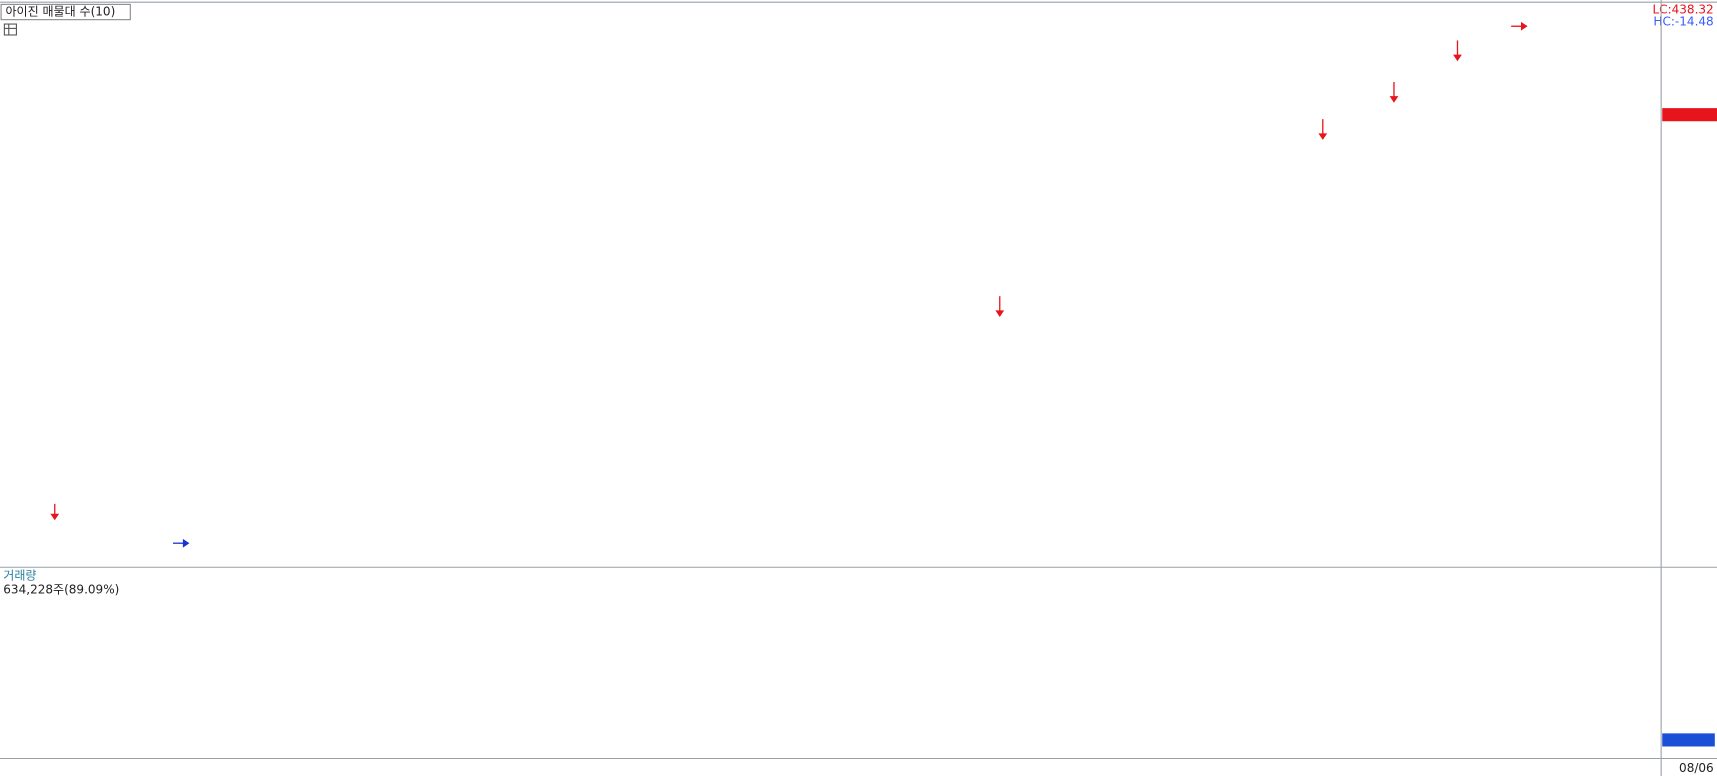 The width and height of the screenshot is (1717, 776). Describe the element at coordinates (61, 590) in the screenshot. I see `volume-info: 634,228주(89.09%)` at that location.